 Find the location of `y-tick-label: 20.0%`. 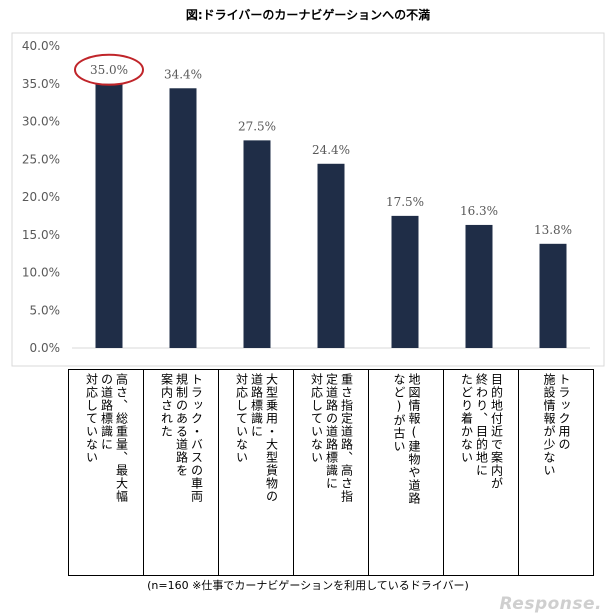

y-tick-label: 20.0% is located at coordinates (41, 197).